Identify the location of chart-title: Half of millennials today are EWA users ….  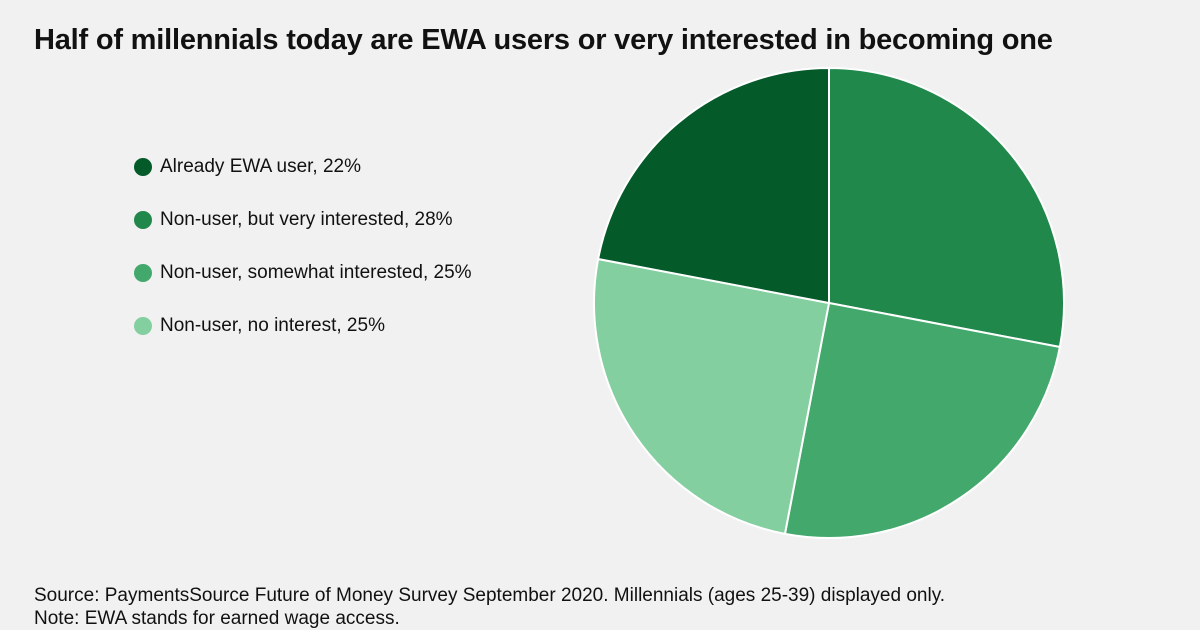
(543, 40).